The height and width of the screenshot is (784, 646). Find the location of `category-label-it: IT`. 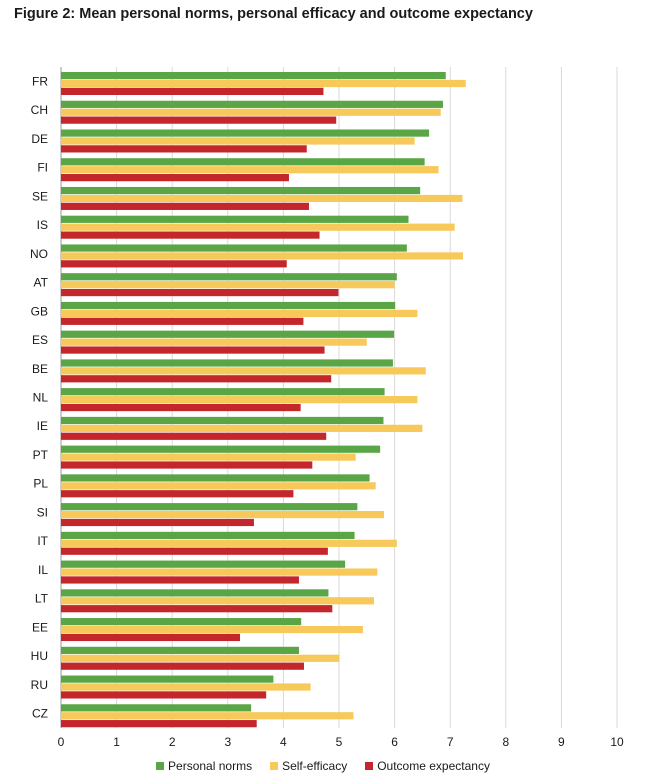

category-label-it: IT is located at coordinates (42, 541).